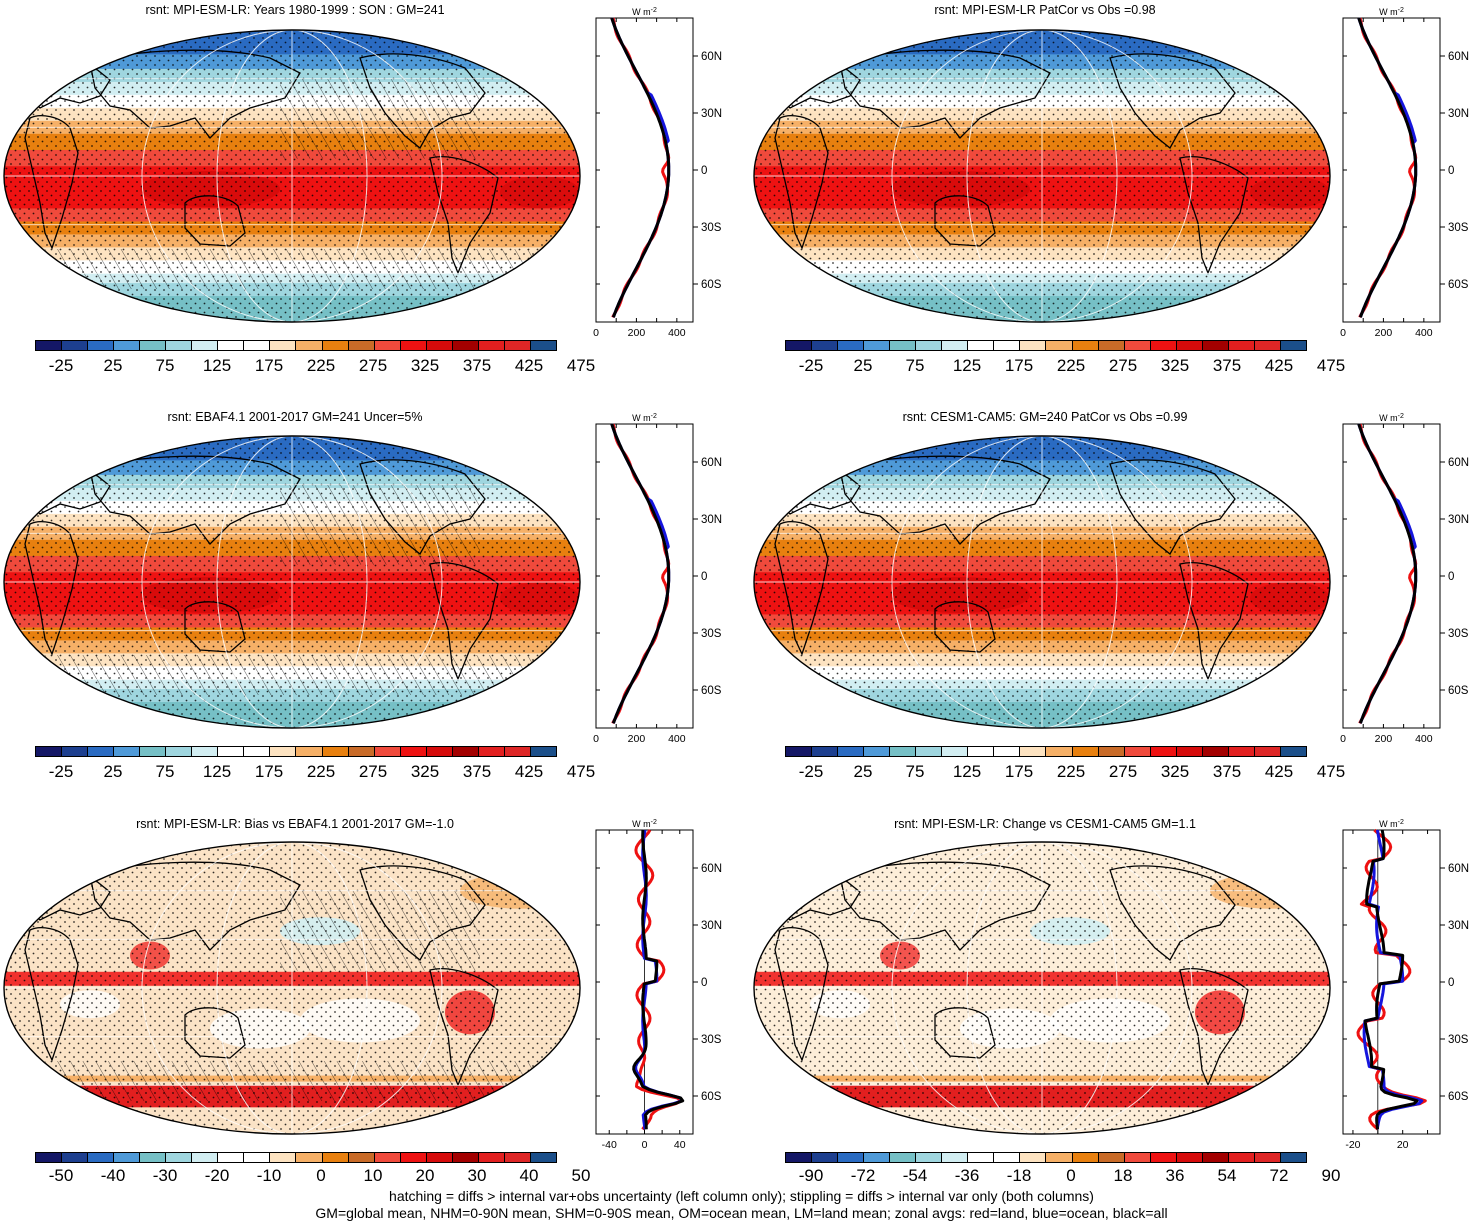 The height and width of the screenshot is (1221, 1483). What do you see at coordinates (1405, 985) in the screenshot?
I see `zonal-mean-plot: W m-2 60N 30N 0 30S 60S -20 20` at bounding box center [1405, 985].